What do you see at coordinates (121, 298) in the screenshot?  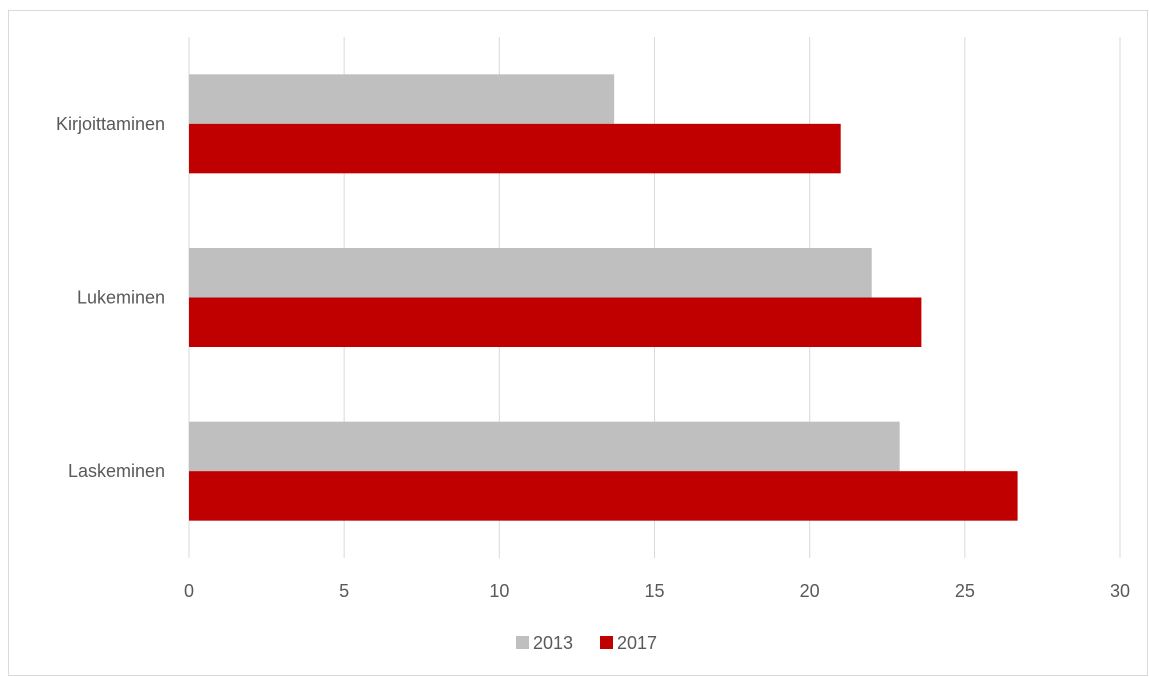 I see `category-label: Lukeminen` at bounding box center [121, 298].